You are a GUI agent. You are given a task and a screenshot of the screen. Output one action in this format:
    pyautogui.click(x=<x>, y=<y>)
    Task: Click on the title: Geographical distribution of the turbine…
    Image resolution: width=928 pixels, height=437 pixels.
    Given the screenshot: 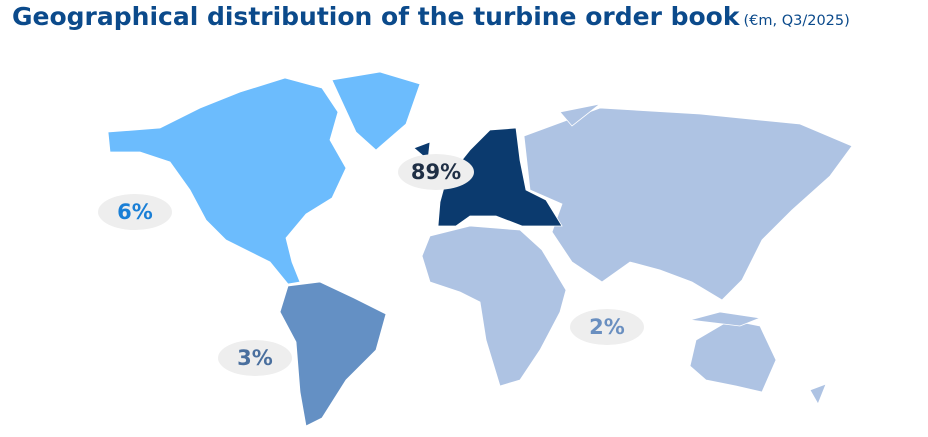 What is the action you would take?
    pyautogui.click(x=376, y=16)
    